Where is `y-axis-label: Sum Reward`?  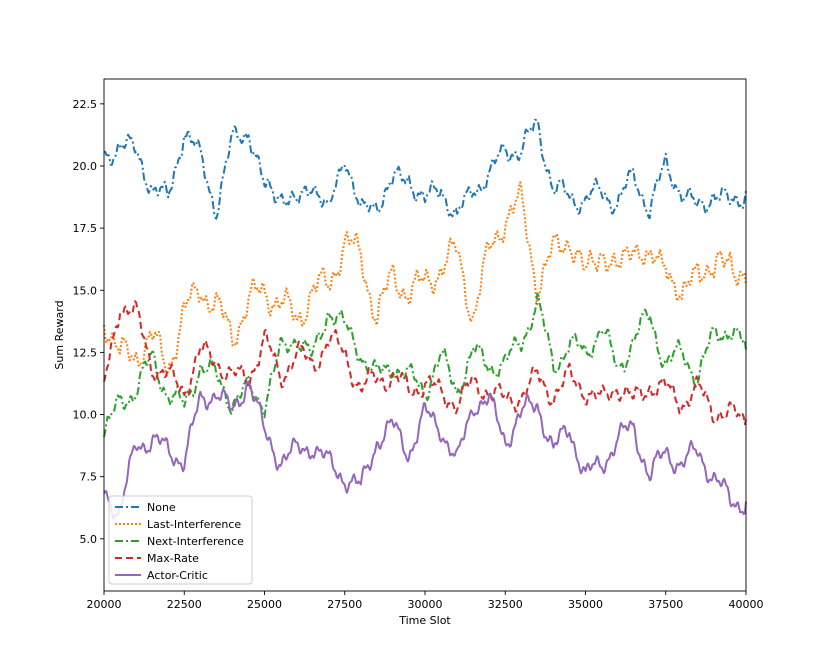
y-axis-label: Sum Reward is located at coordinates (59, 334).